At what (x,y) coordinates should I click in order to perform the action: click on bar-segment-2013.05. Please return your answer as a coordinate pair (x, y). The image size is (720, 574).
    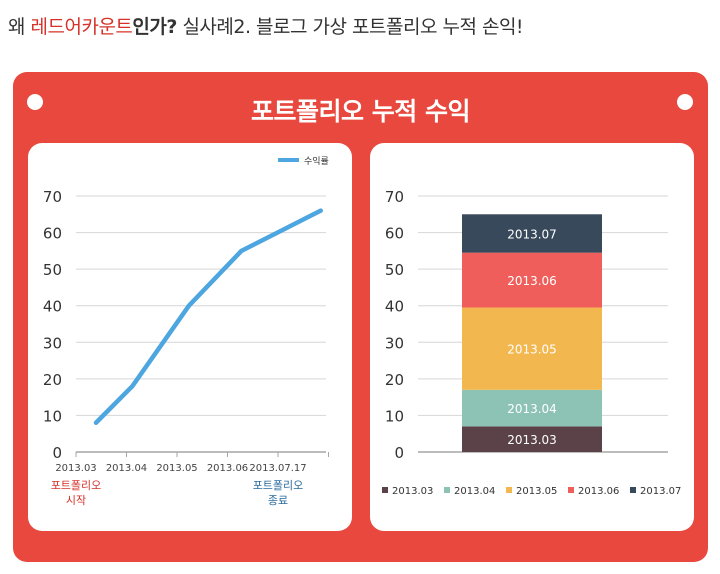
    Looking at the image, I should click on (532, 348).